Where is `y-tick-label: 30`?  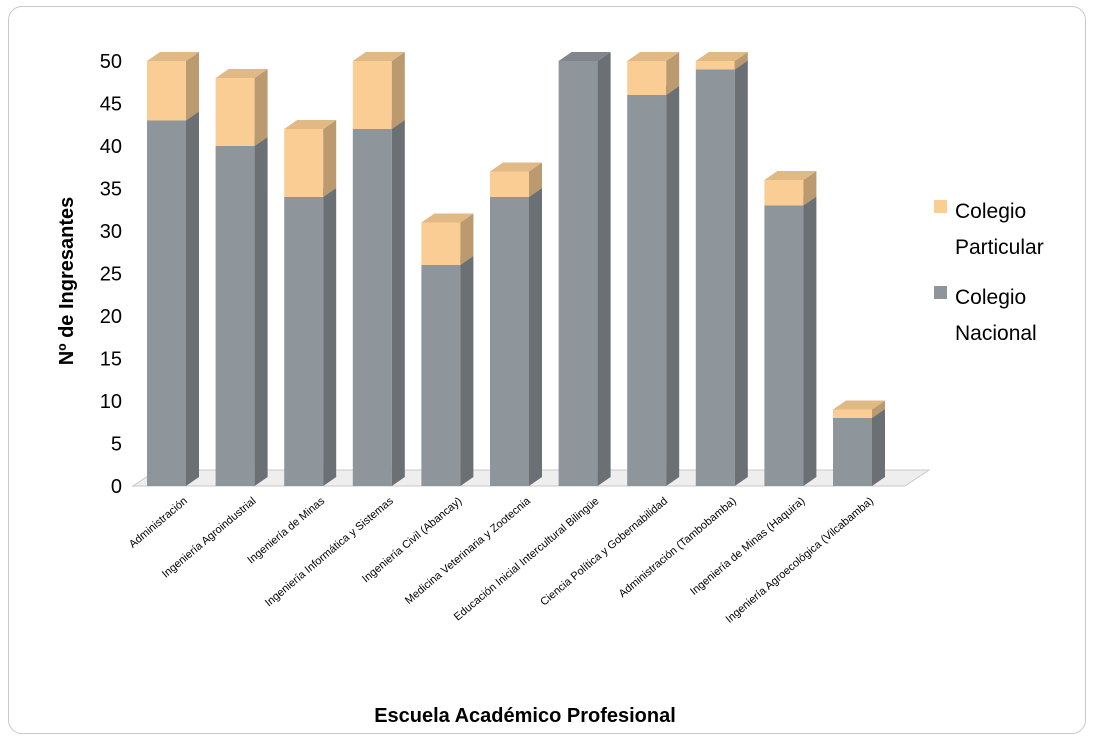
y-tick-label: 30 is located at coordinates (111, 232).